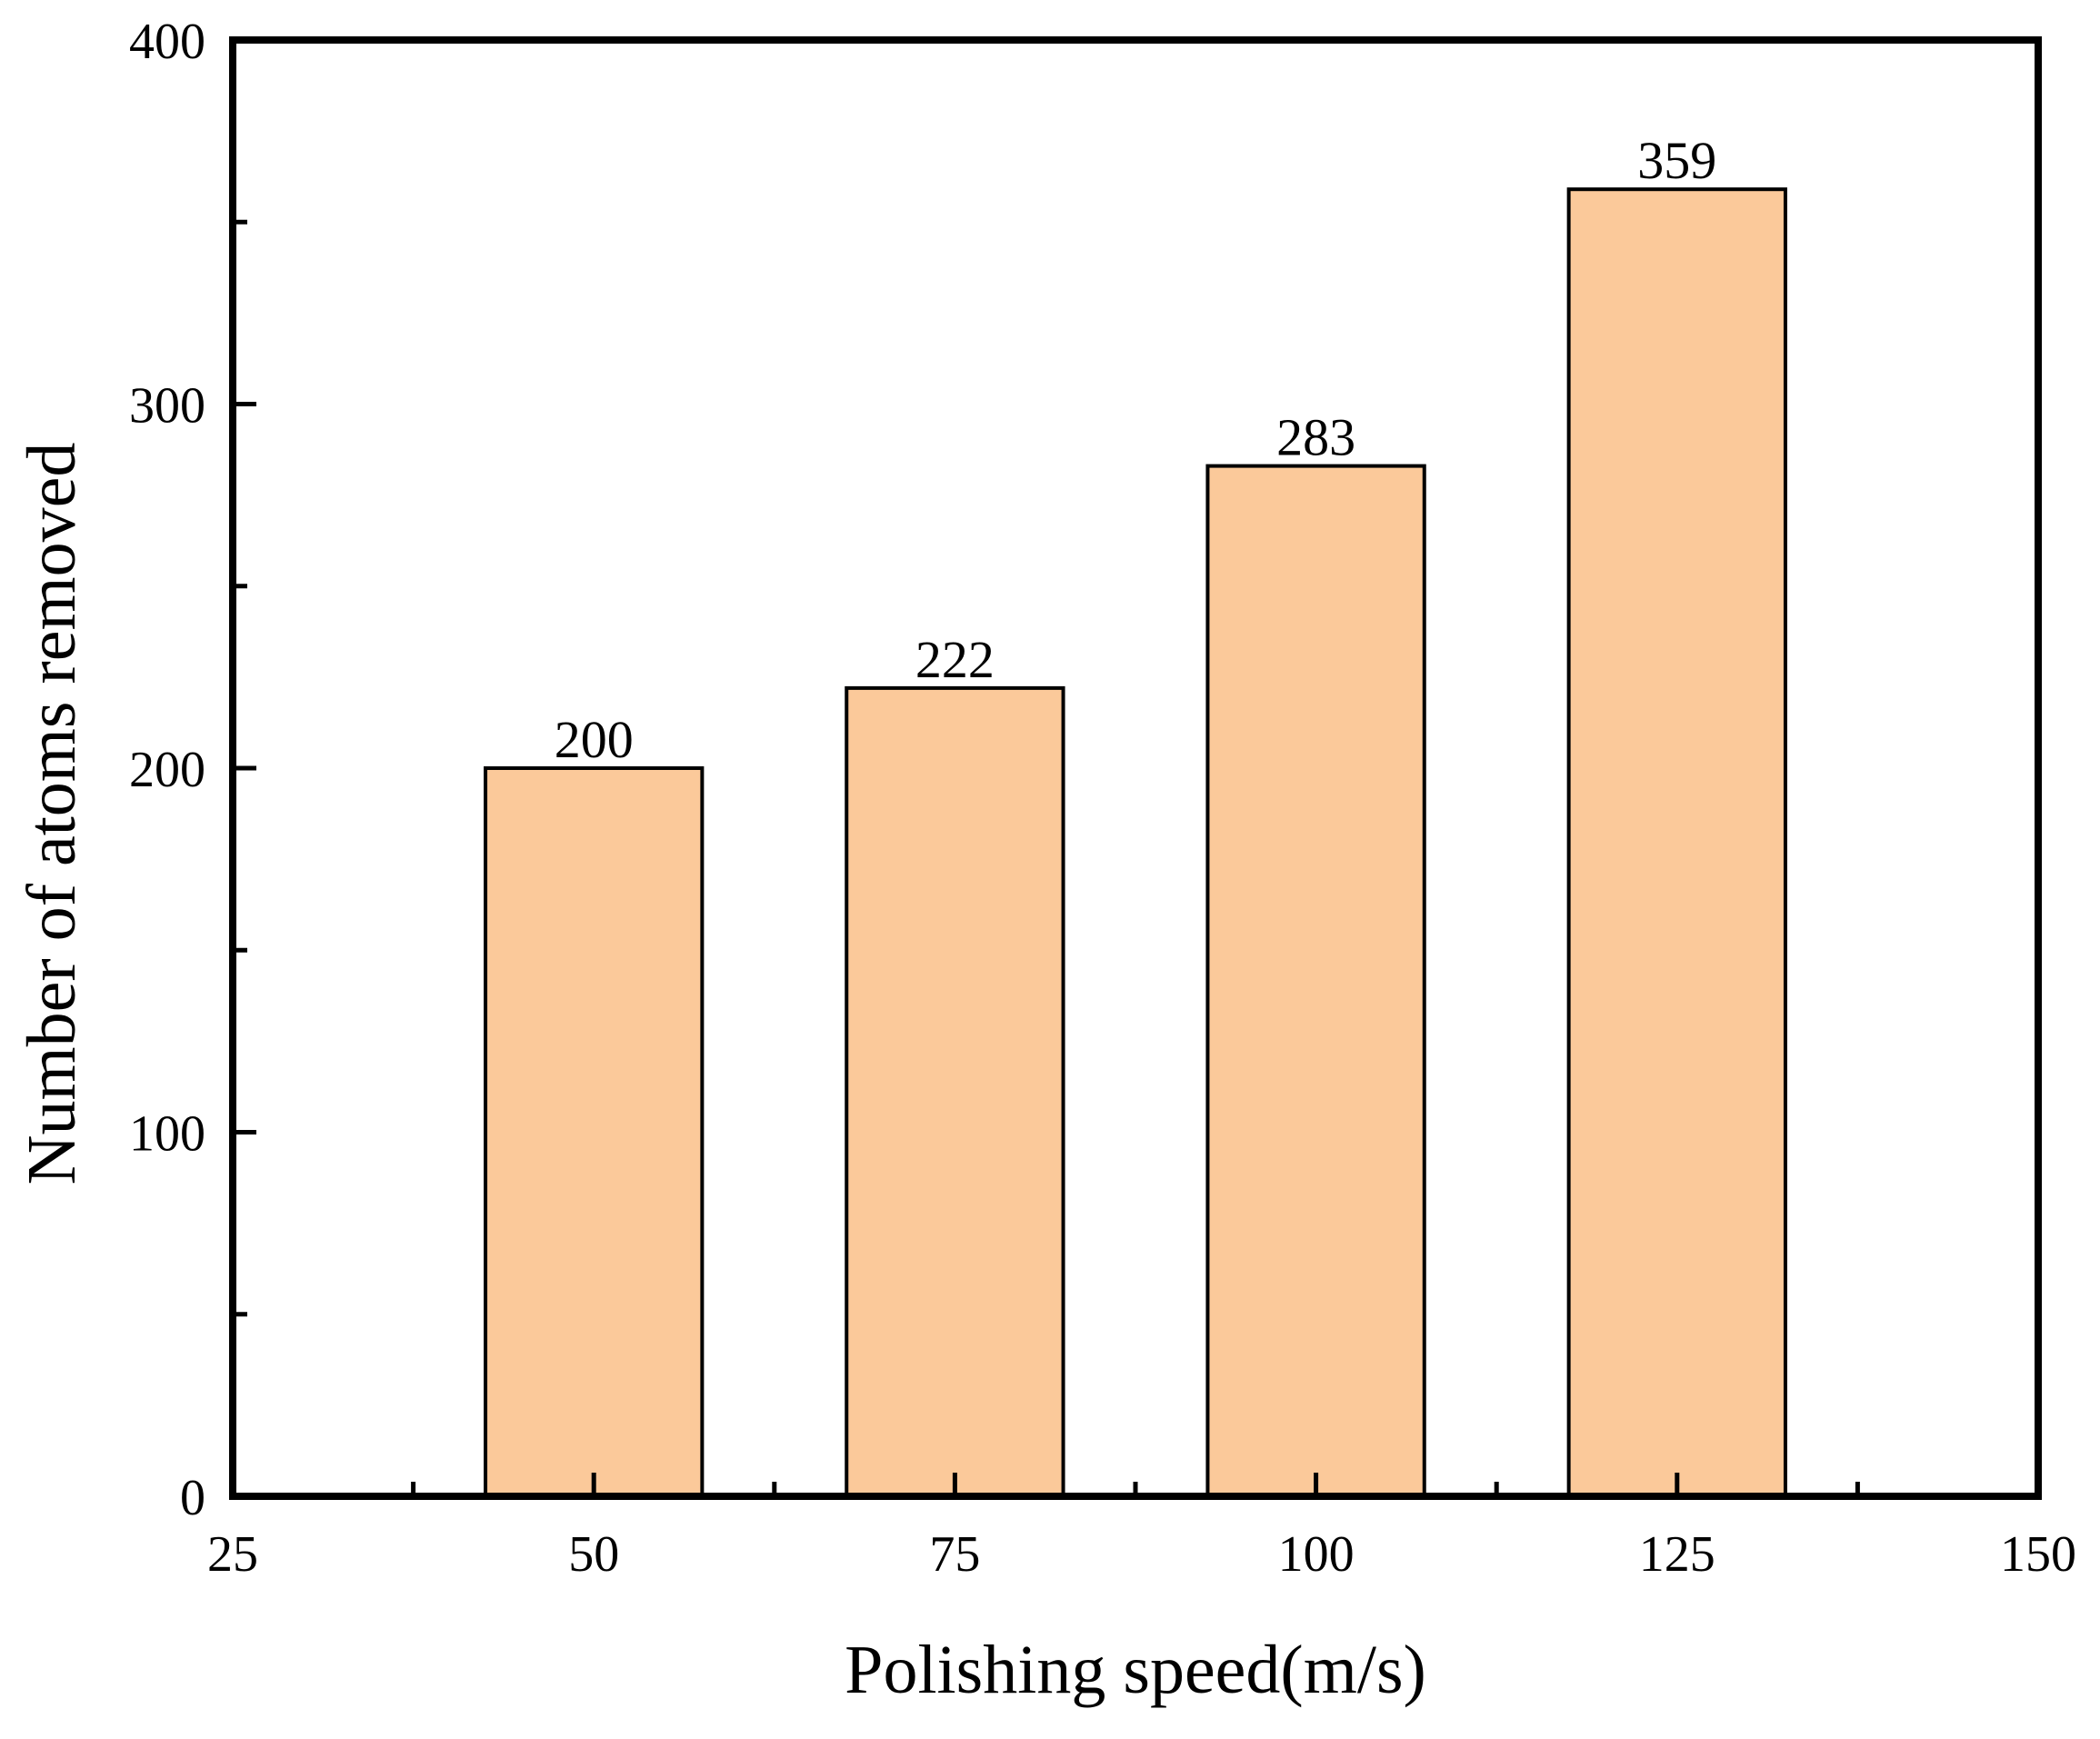  What do you see at coordinates (233, 1555) in the screenshot?
I see `x-tick-label: 25` at bounding box center [233, 1555].